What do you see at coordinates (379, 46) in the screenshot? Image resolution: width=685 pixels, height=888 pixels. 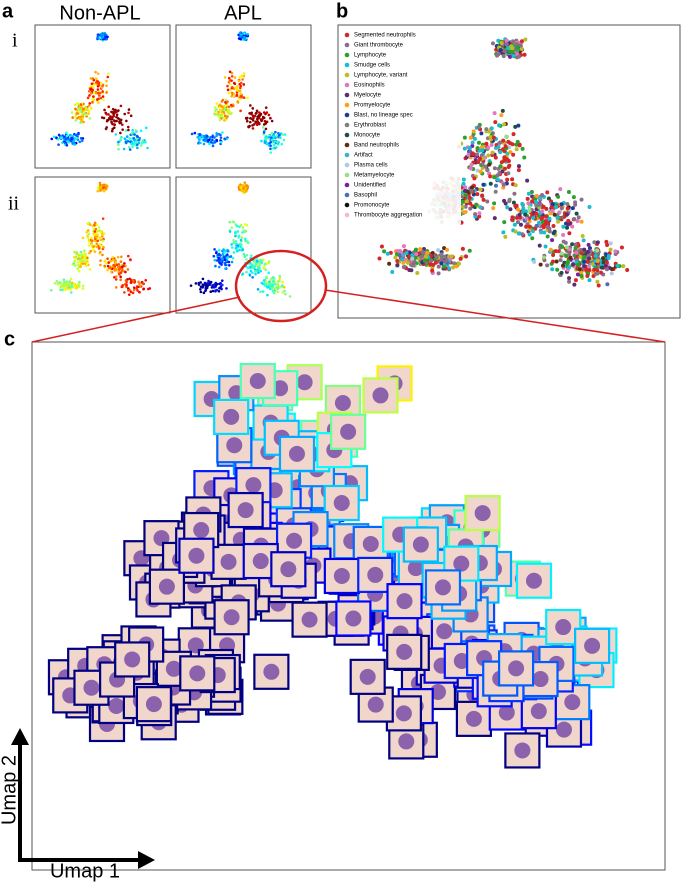 I see `legend-label: Giant thrombocyte` at bounding box center [379, 46].